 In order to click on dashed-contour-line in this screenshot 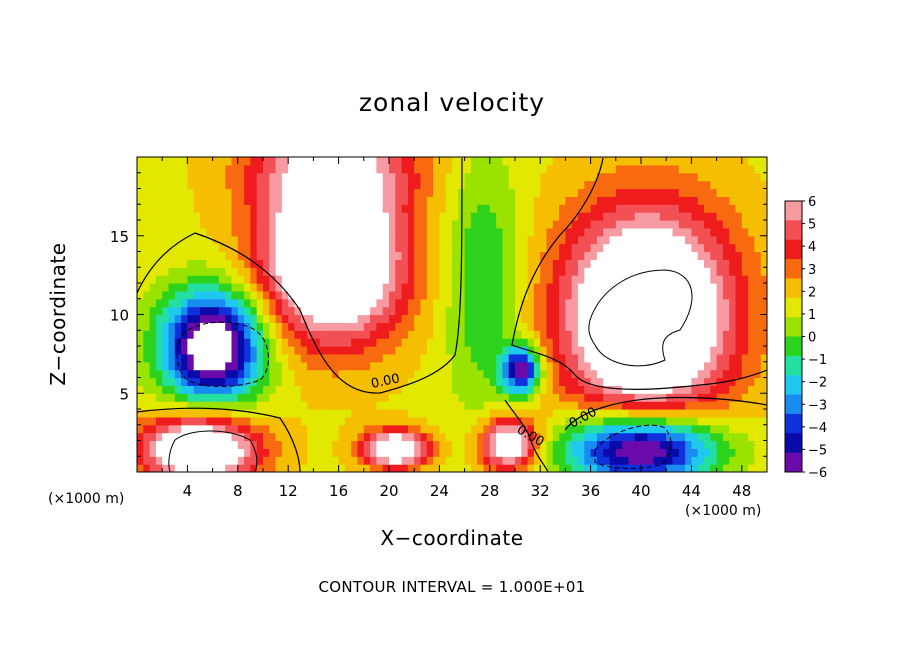, I will do `click(633, 446)`.